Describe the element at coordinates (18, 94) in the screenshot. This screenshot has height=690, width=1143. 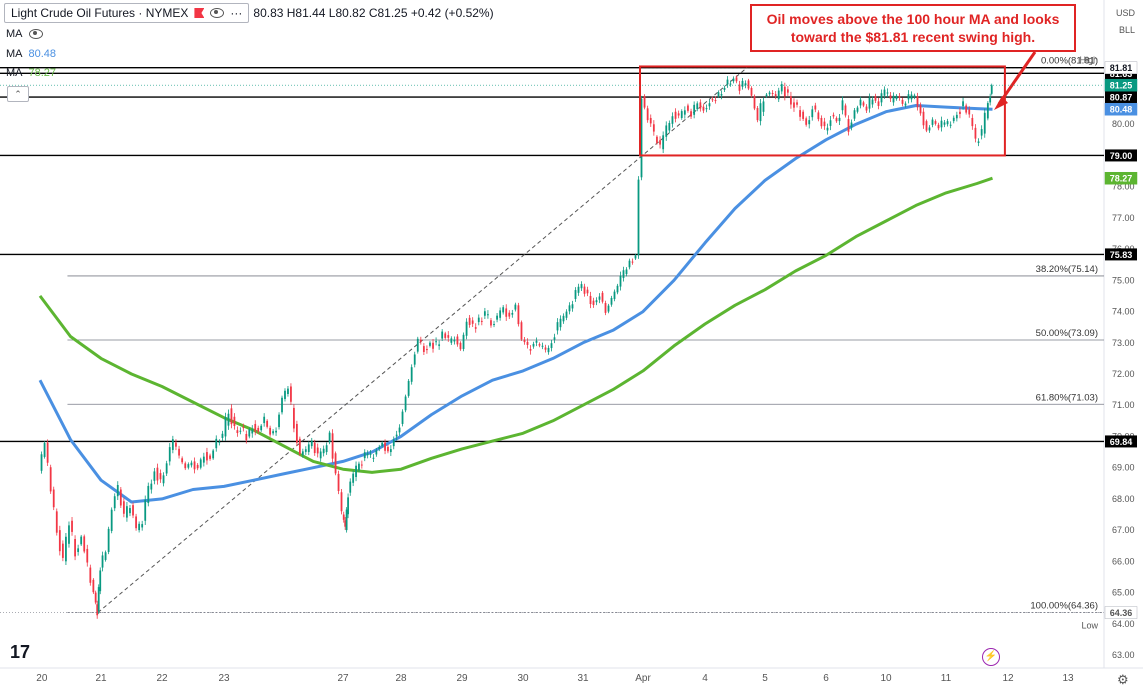
I see `collapse-legend-button: ⌃` at that location.